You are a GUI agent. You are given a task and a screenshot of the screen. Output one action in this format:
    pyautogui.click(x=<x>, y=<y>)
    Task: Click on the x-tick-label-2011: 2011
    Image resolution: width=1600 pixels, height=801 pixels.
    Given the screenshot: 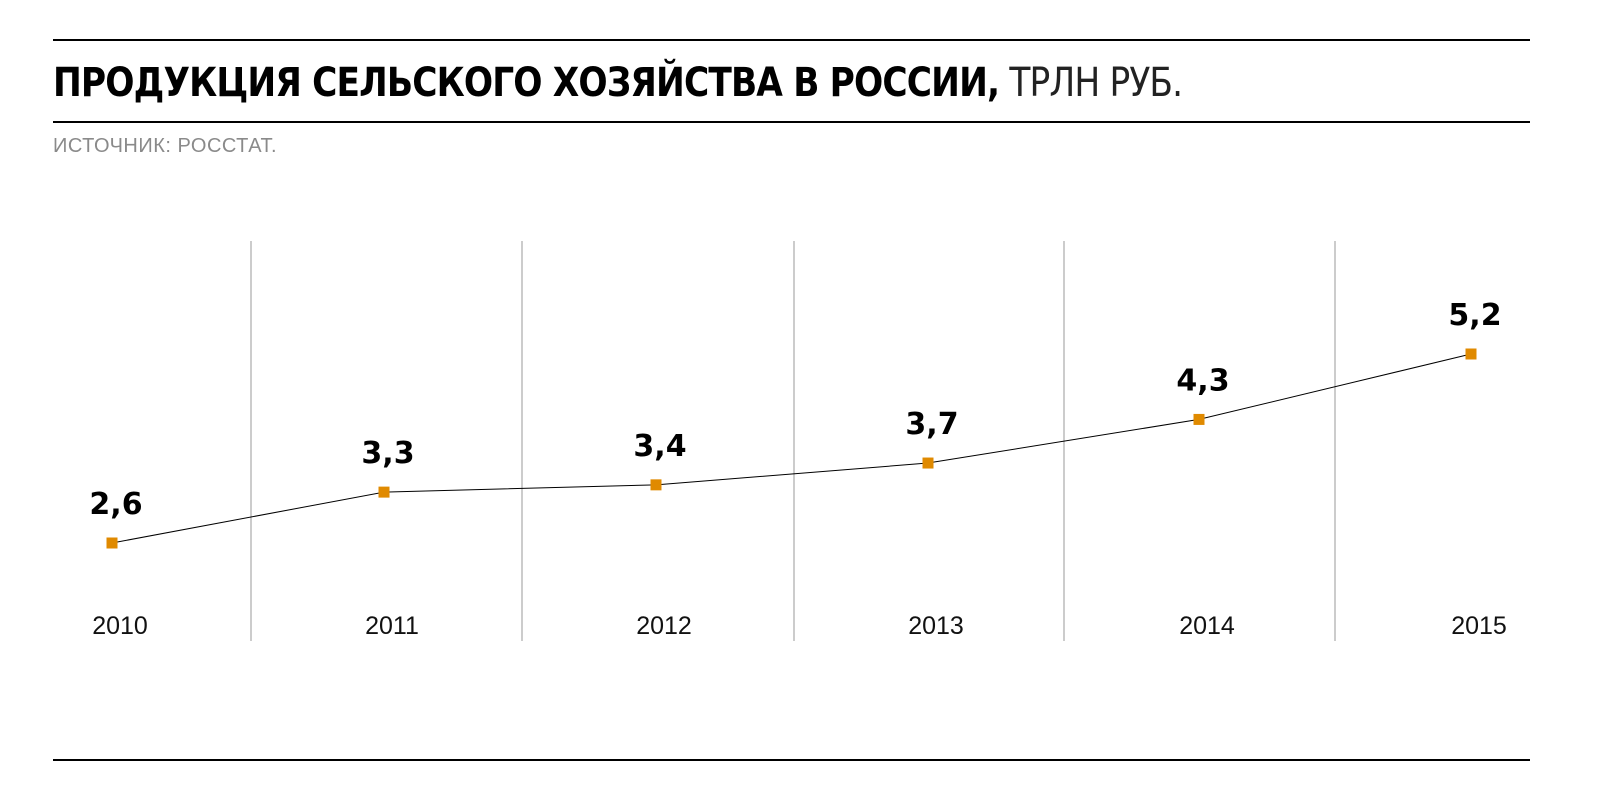 What is the action you would take?
    pyautogui.click(x=392, y=626)
    